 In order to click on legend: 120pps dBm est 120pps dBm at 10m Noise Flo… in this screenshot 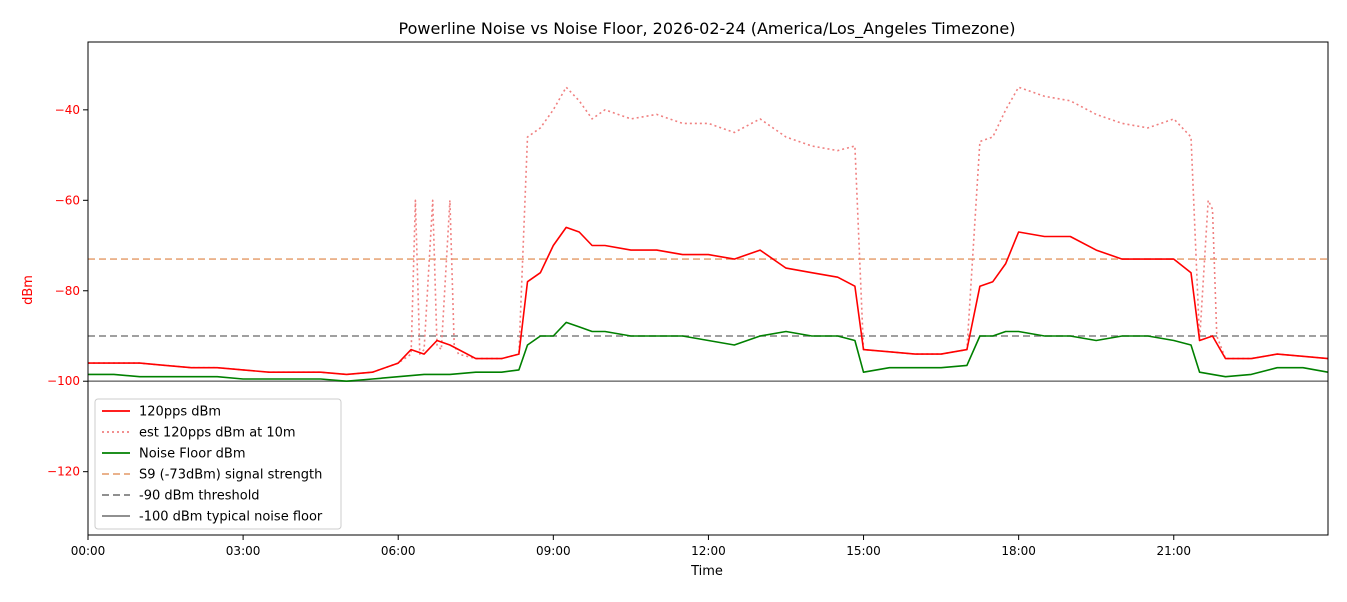, I will do `click(218, 464)`.